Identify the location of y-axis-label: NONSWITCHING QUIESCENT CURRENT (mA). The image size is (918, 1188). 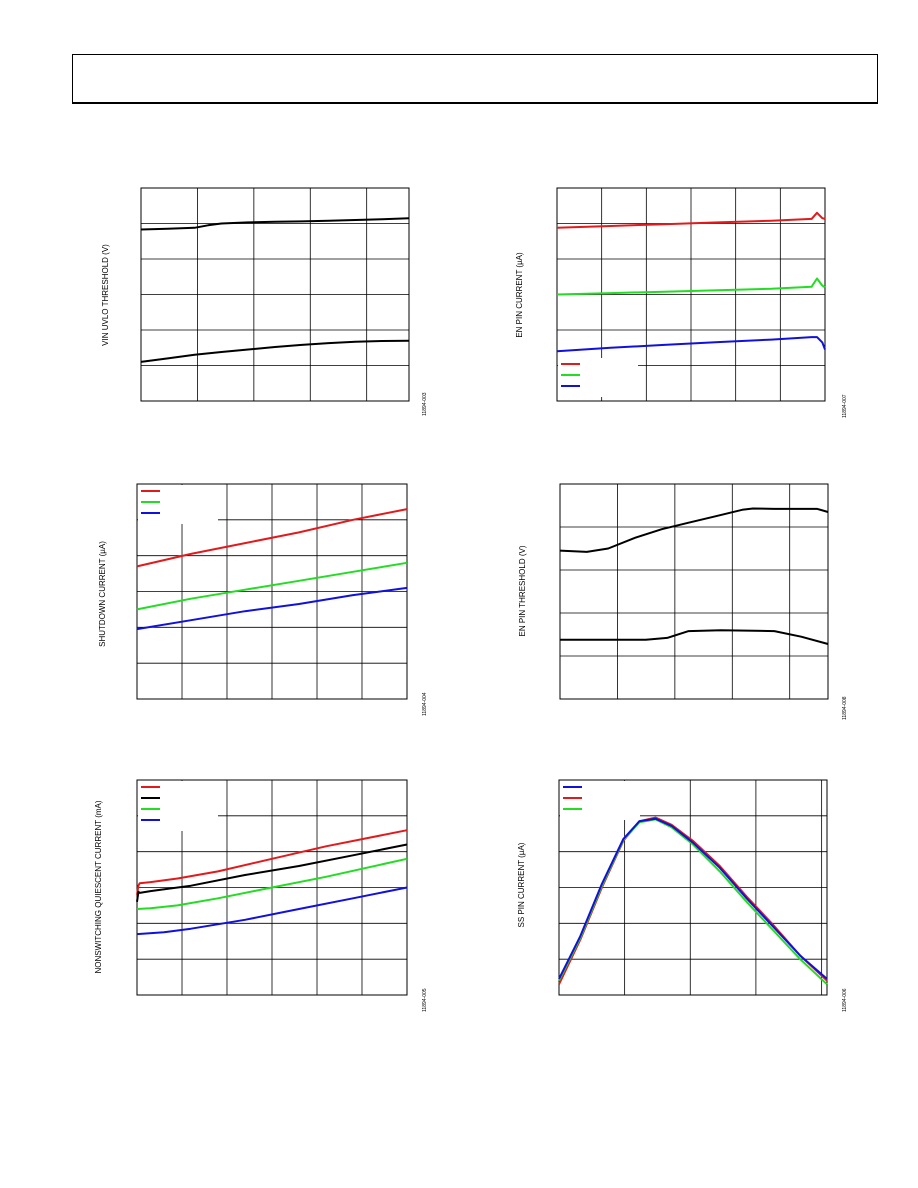
(98, 886).